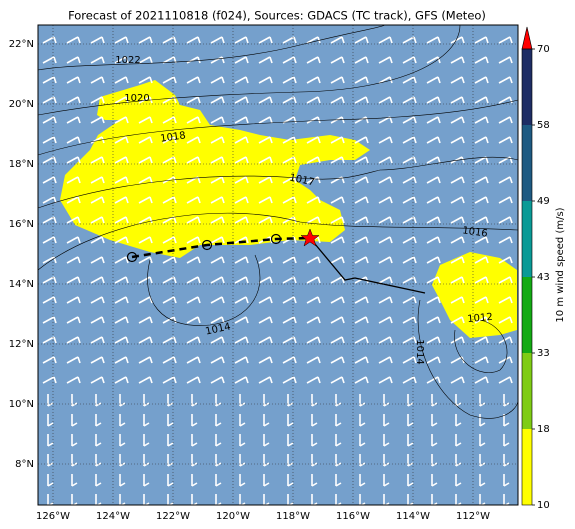  Describe the element at coordinates (301, 180) in the screenshot. I see `isobar-label: 1017` at that location.